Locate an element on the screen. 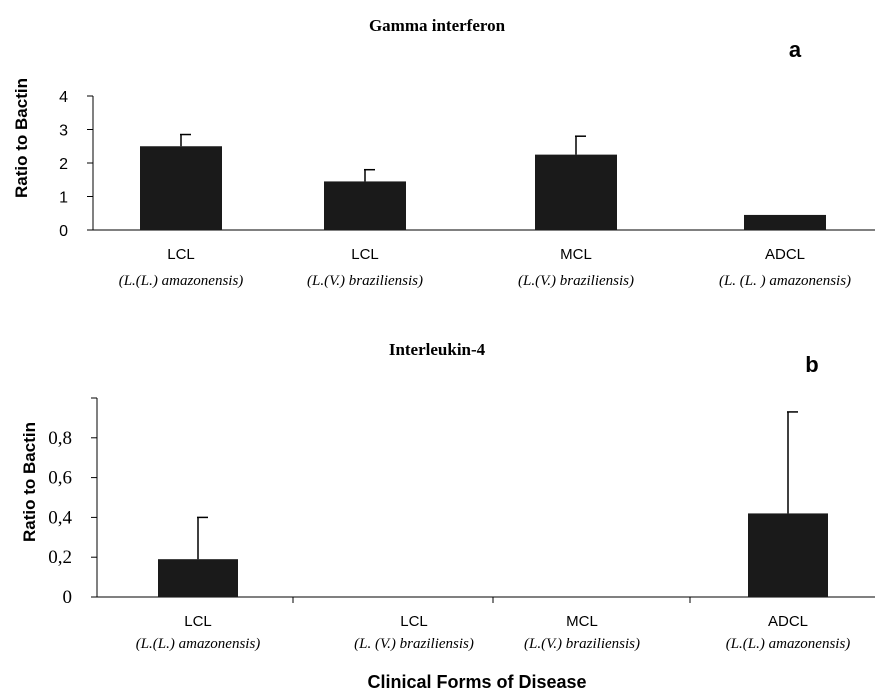 The height and width of the screenshot is (692, 875). x-category-species: (L. (L. ) amazonensis) is located at coordinates (785, 281).